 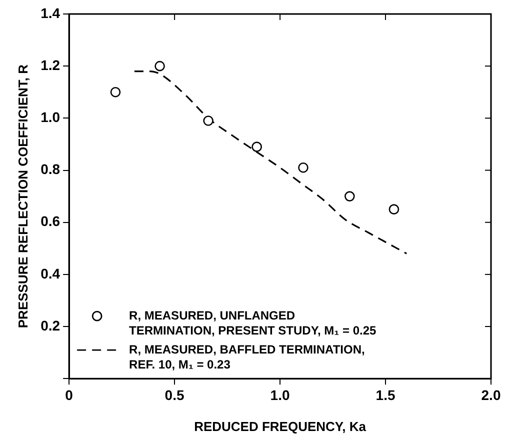 What do you see at coordinates (50, 325) in the screenshot?
I see `y-tick-label: 0.2` at bounding box center [50, 325].